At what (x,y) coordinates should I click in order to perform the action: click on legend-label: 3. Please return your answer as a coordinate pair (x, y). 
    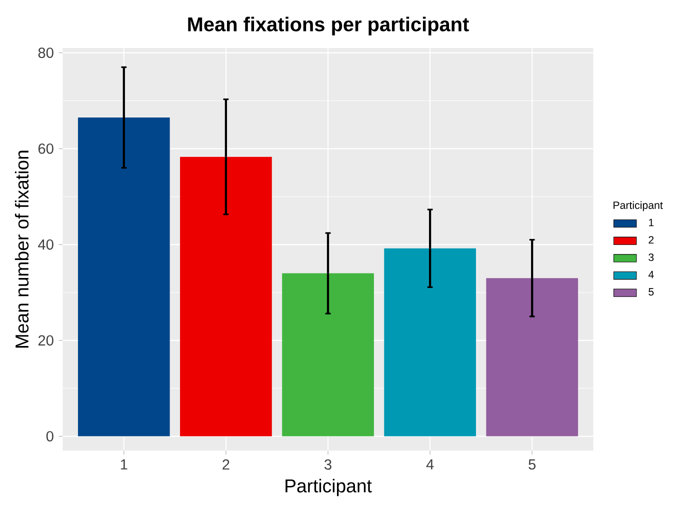
    Looking at the image, I should click on (651, 258).